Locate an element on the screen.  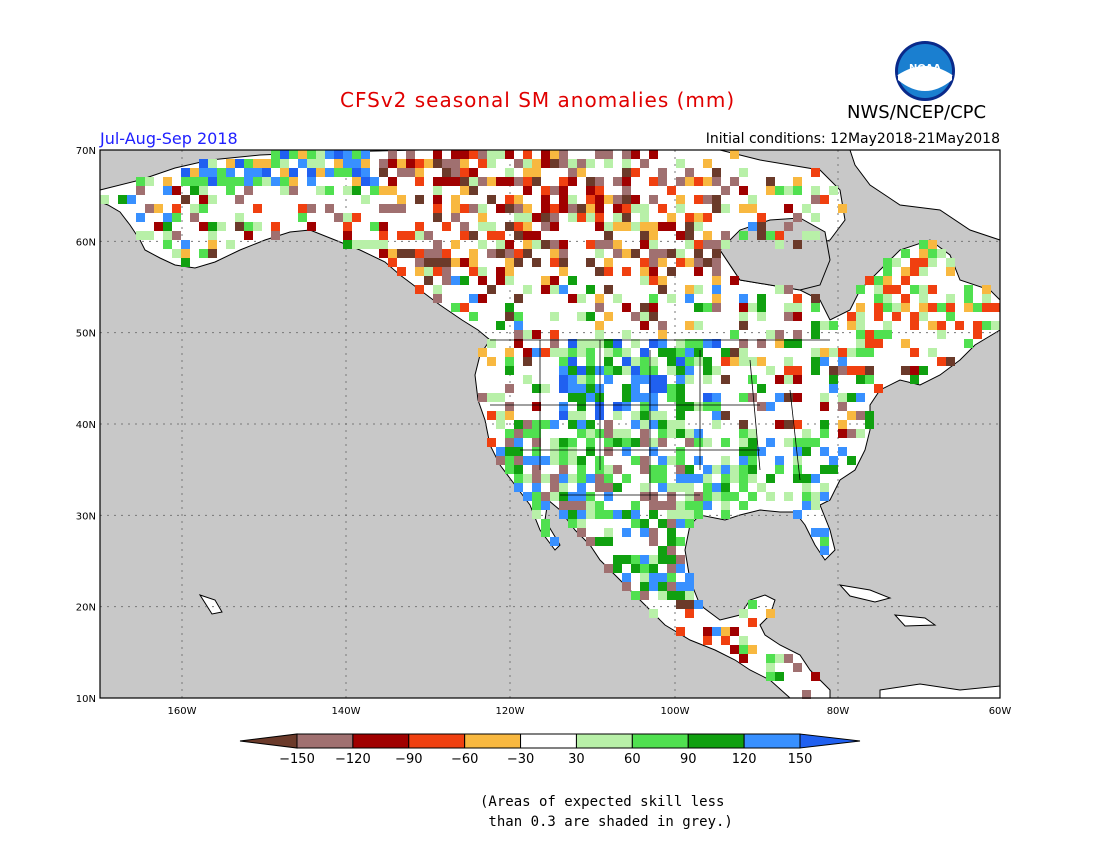
skill-note-line1: (Areas of expected skill less is located at coordinates (602, 802).